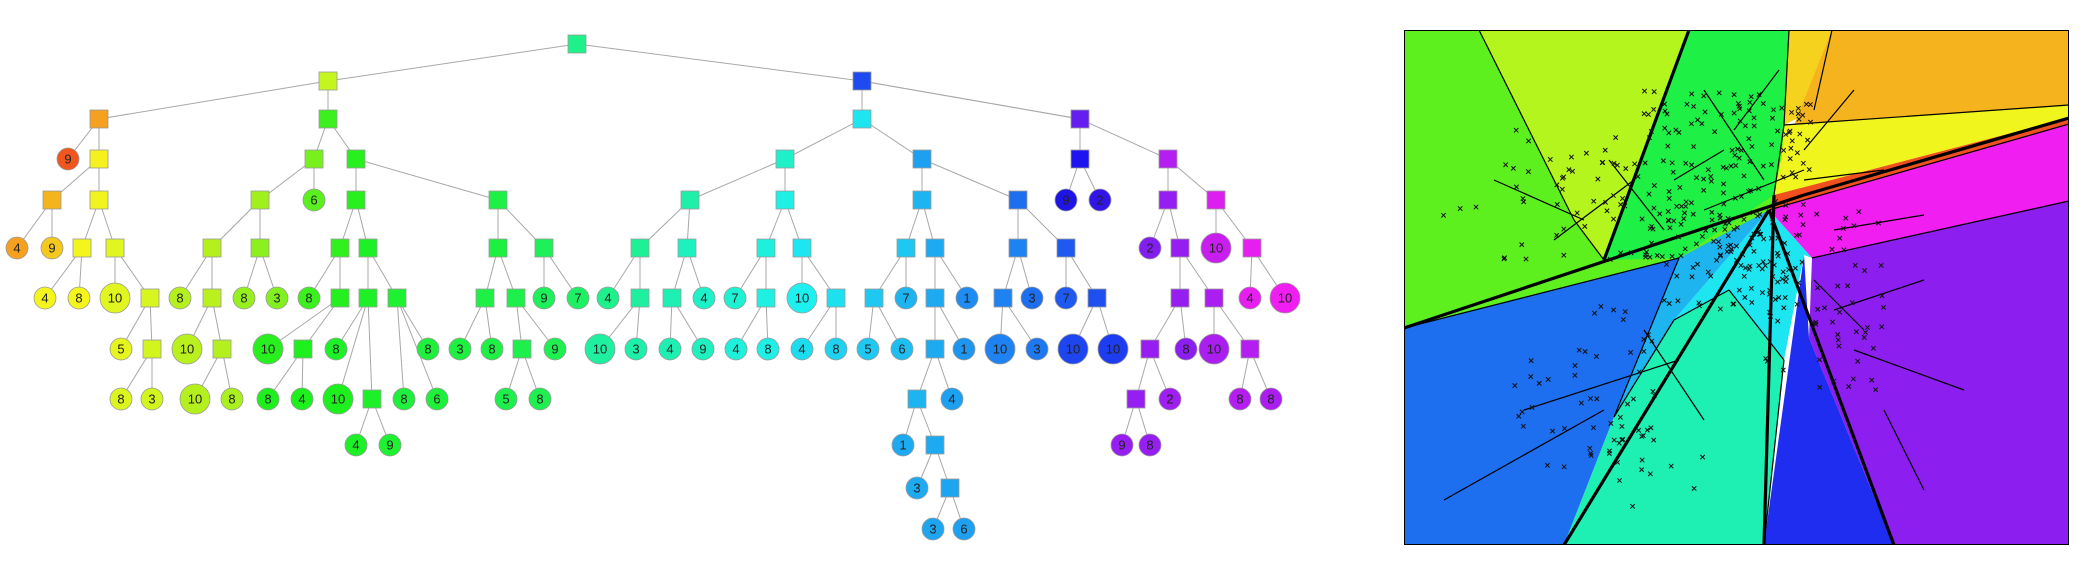 The height and width of the screenshot is (563, 2089). I want to click on leaf-node-label: 5, so click(867, 349).